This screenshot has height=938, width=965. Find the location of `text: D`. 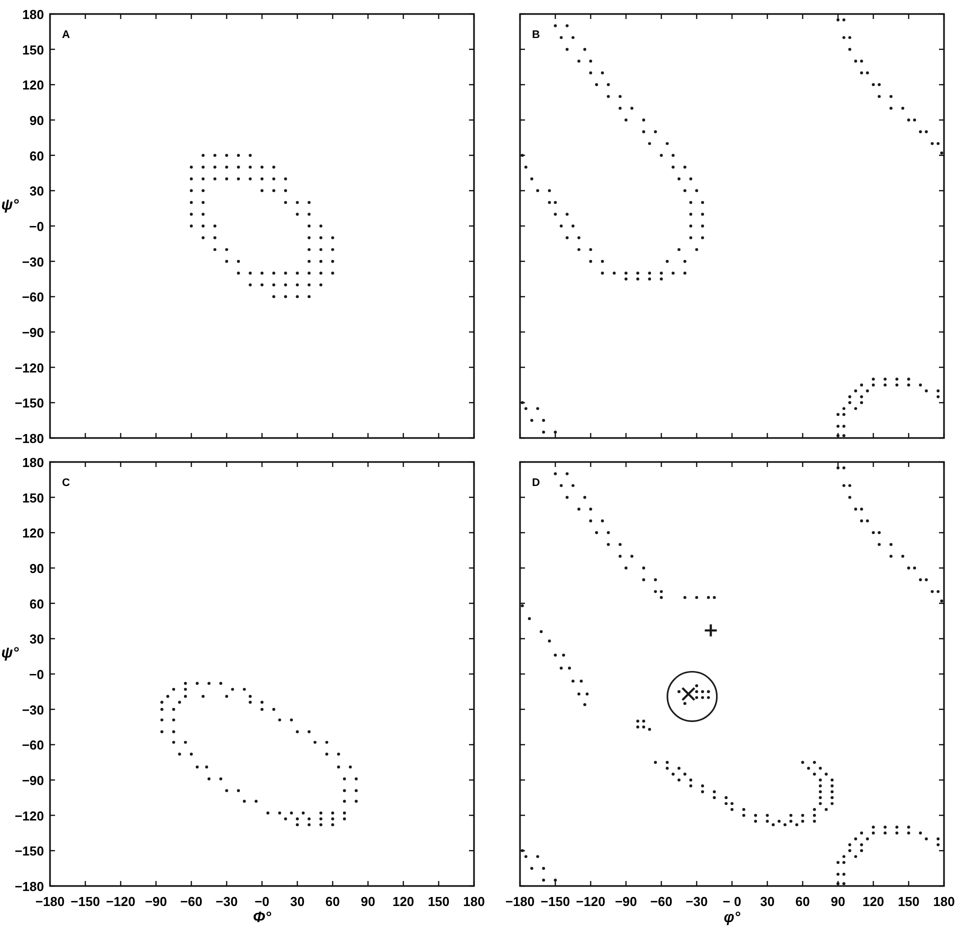

text: D is located at coordinates (536, 483).